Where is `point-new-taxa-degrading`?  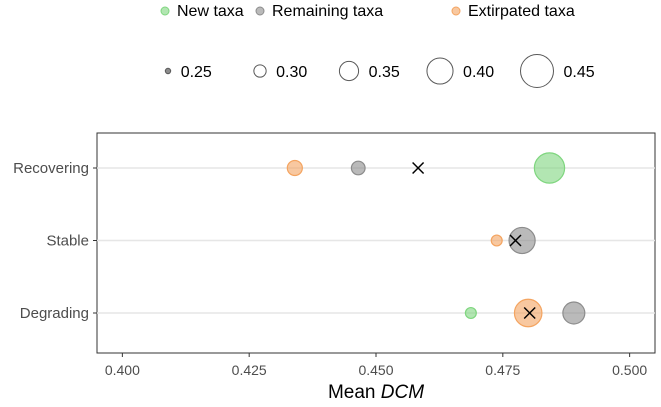 point-new-taxa-degrading is located at coordinates (470, 313).